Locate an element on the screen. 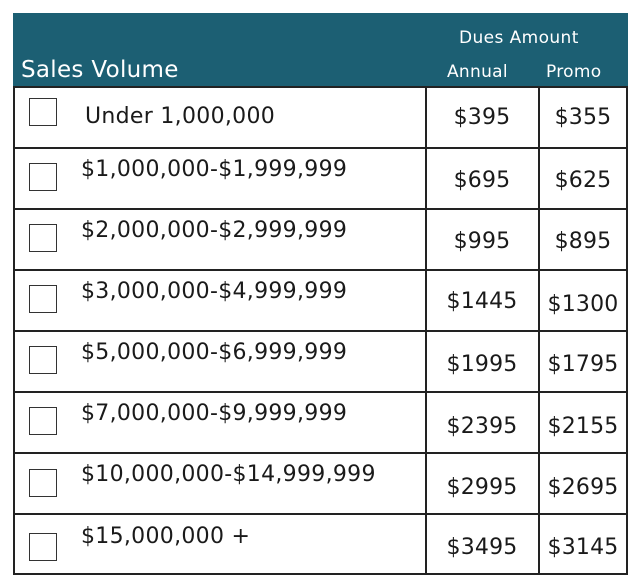 This screenshot has height=588, width=640. sales-volume-label: $10,000,000-$14,999,999 is located at coordinates (228, 474).